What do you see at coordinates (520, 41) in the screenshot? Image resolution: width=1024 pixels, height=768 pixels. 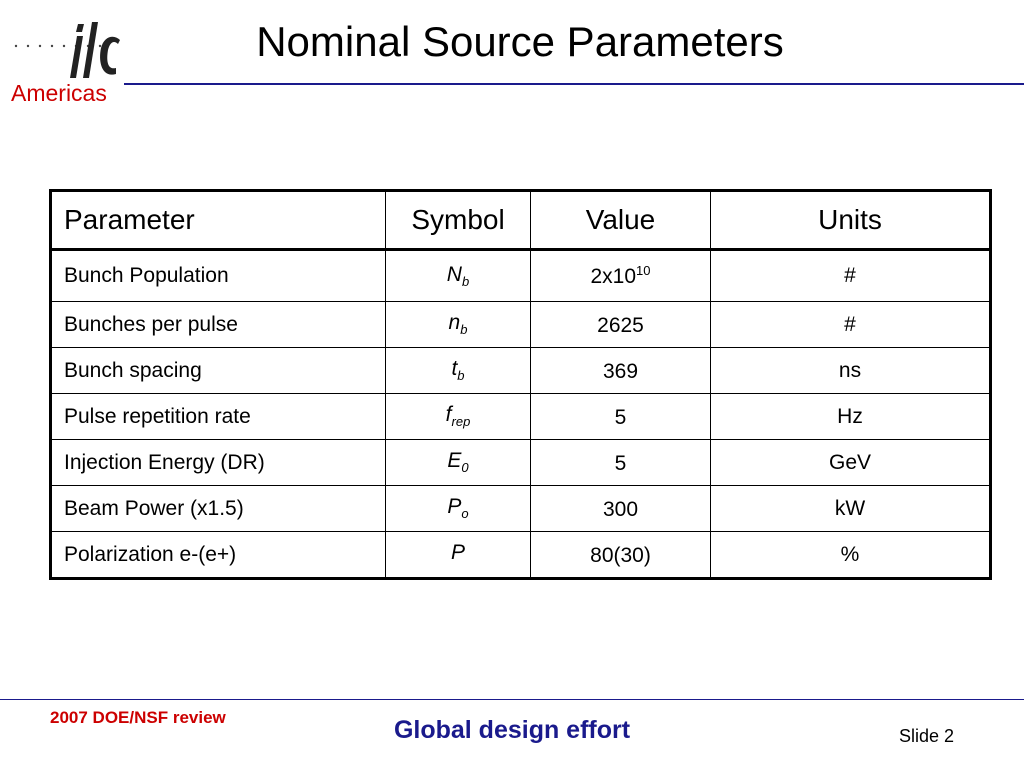 I see `slide-title: Nominal Source Parameters` at bounding box center [520, 41].